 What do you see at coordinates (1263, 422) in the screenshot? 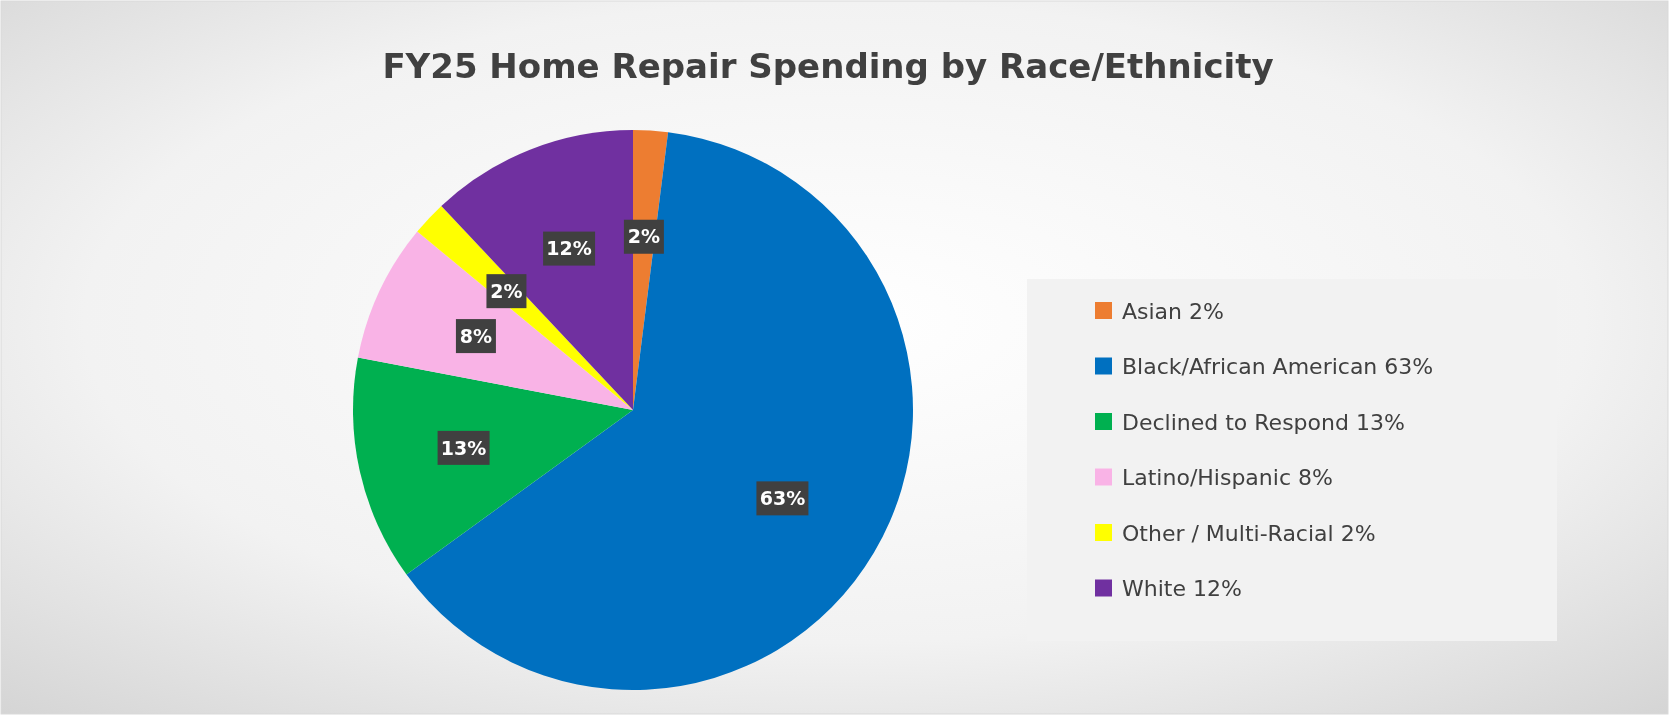
I see `legend-label: Declined to Respond 13%` at bounding box center [1263, 422].